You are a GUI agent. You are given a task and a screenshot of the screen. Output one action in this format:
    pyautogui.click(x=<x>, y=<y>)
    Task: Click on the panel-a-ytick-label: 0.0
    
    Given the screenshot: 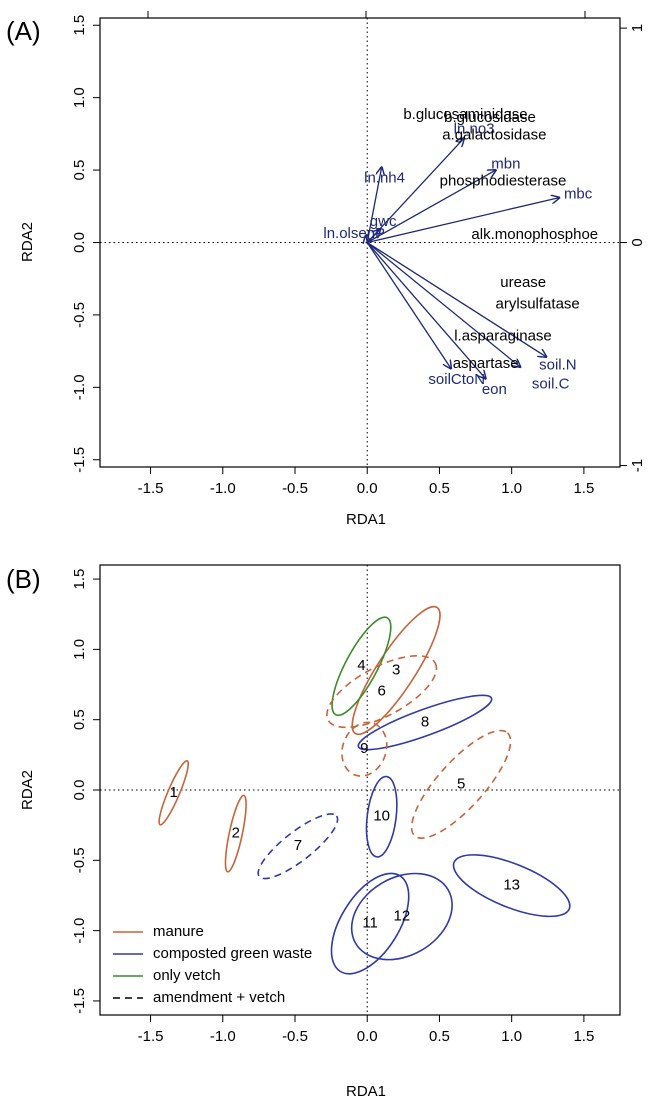 What is the action you would take?
    pyautogui.click(x=79, y=242)
    